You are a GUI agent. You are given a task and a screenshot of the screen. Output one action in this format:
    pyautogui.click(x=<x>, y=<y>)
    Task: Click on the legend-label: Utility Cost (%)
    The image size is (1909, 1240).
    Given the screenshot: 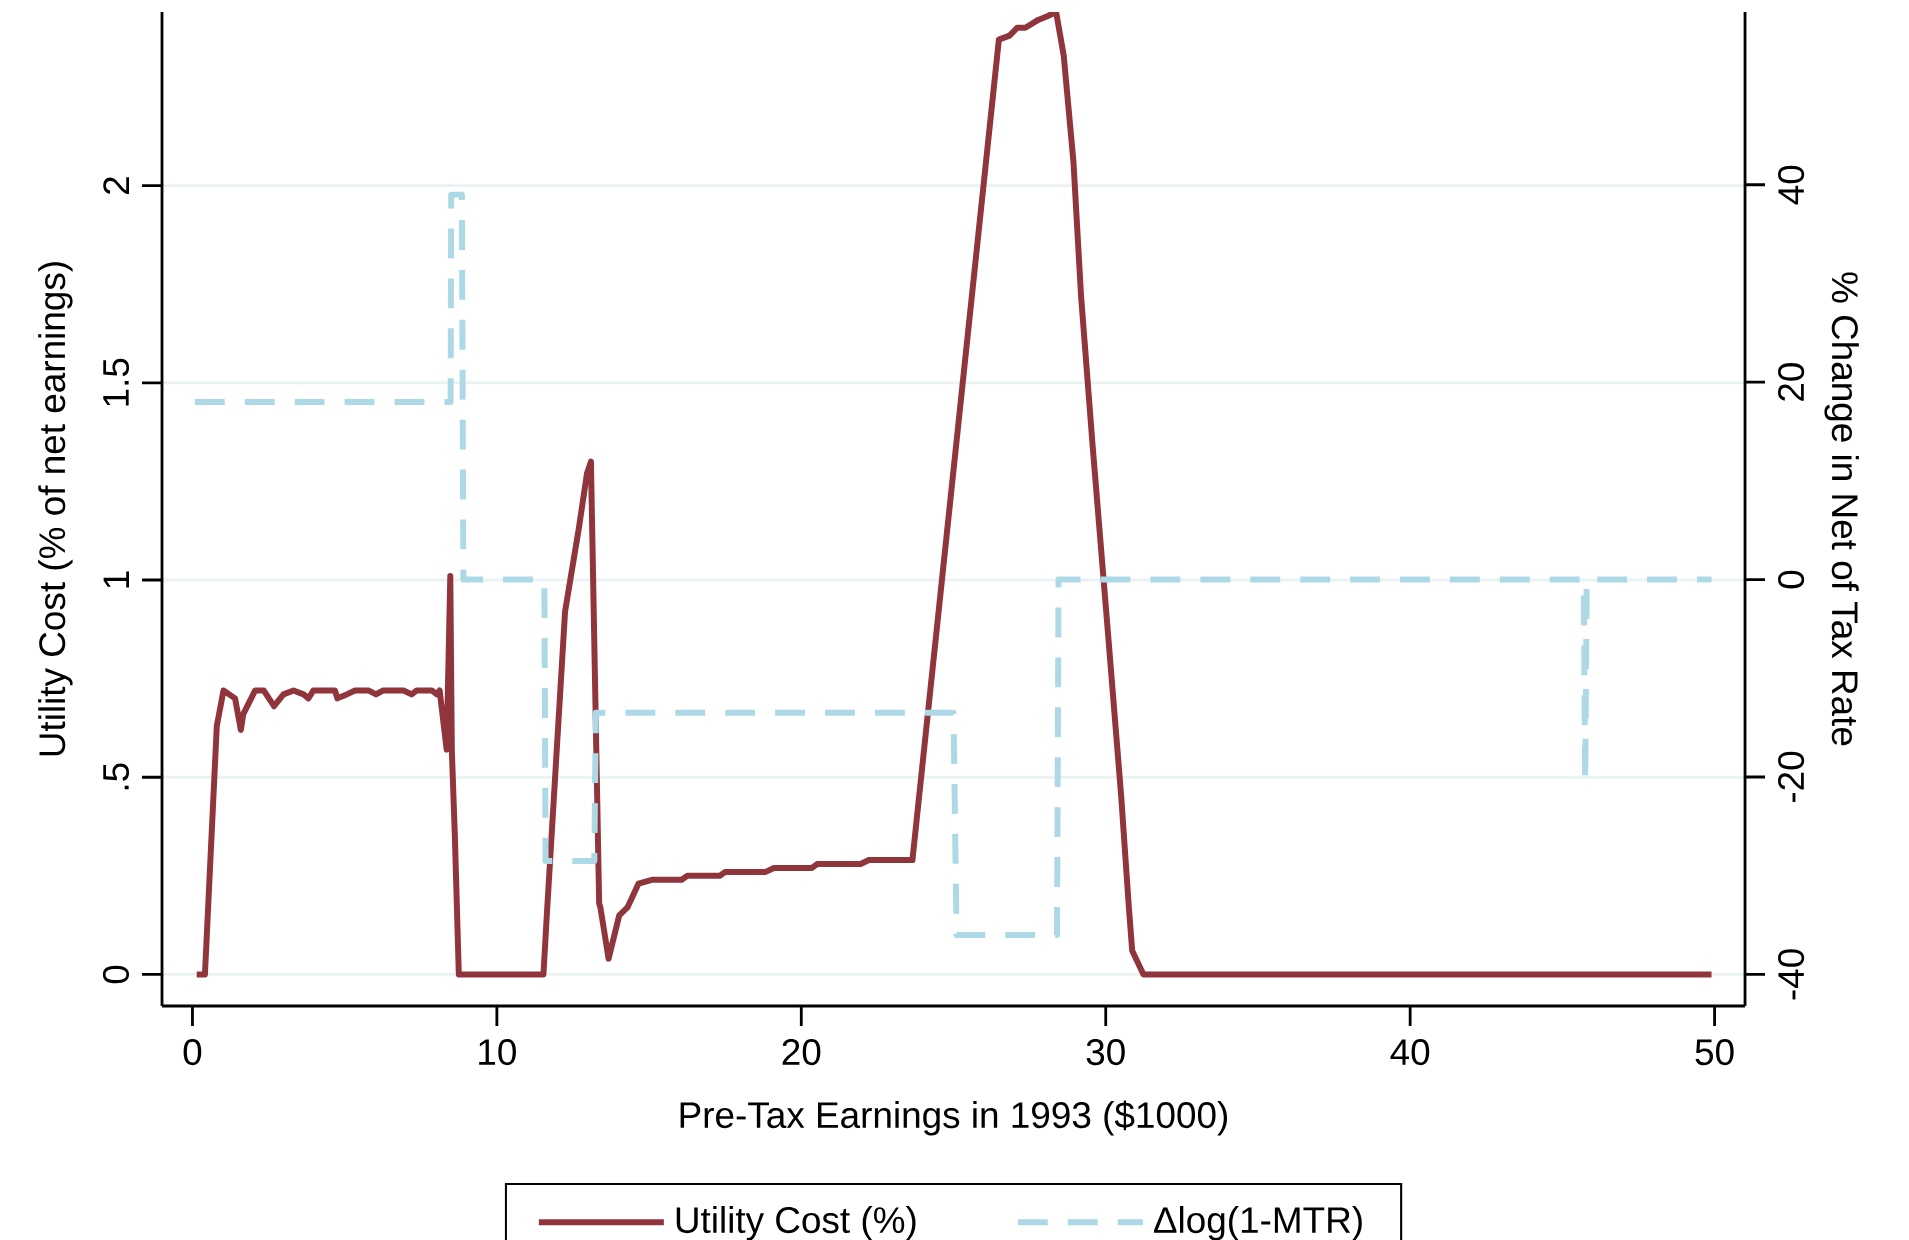 What is the action you would take?
    pyautogui.click(x=796, y=1223)
    